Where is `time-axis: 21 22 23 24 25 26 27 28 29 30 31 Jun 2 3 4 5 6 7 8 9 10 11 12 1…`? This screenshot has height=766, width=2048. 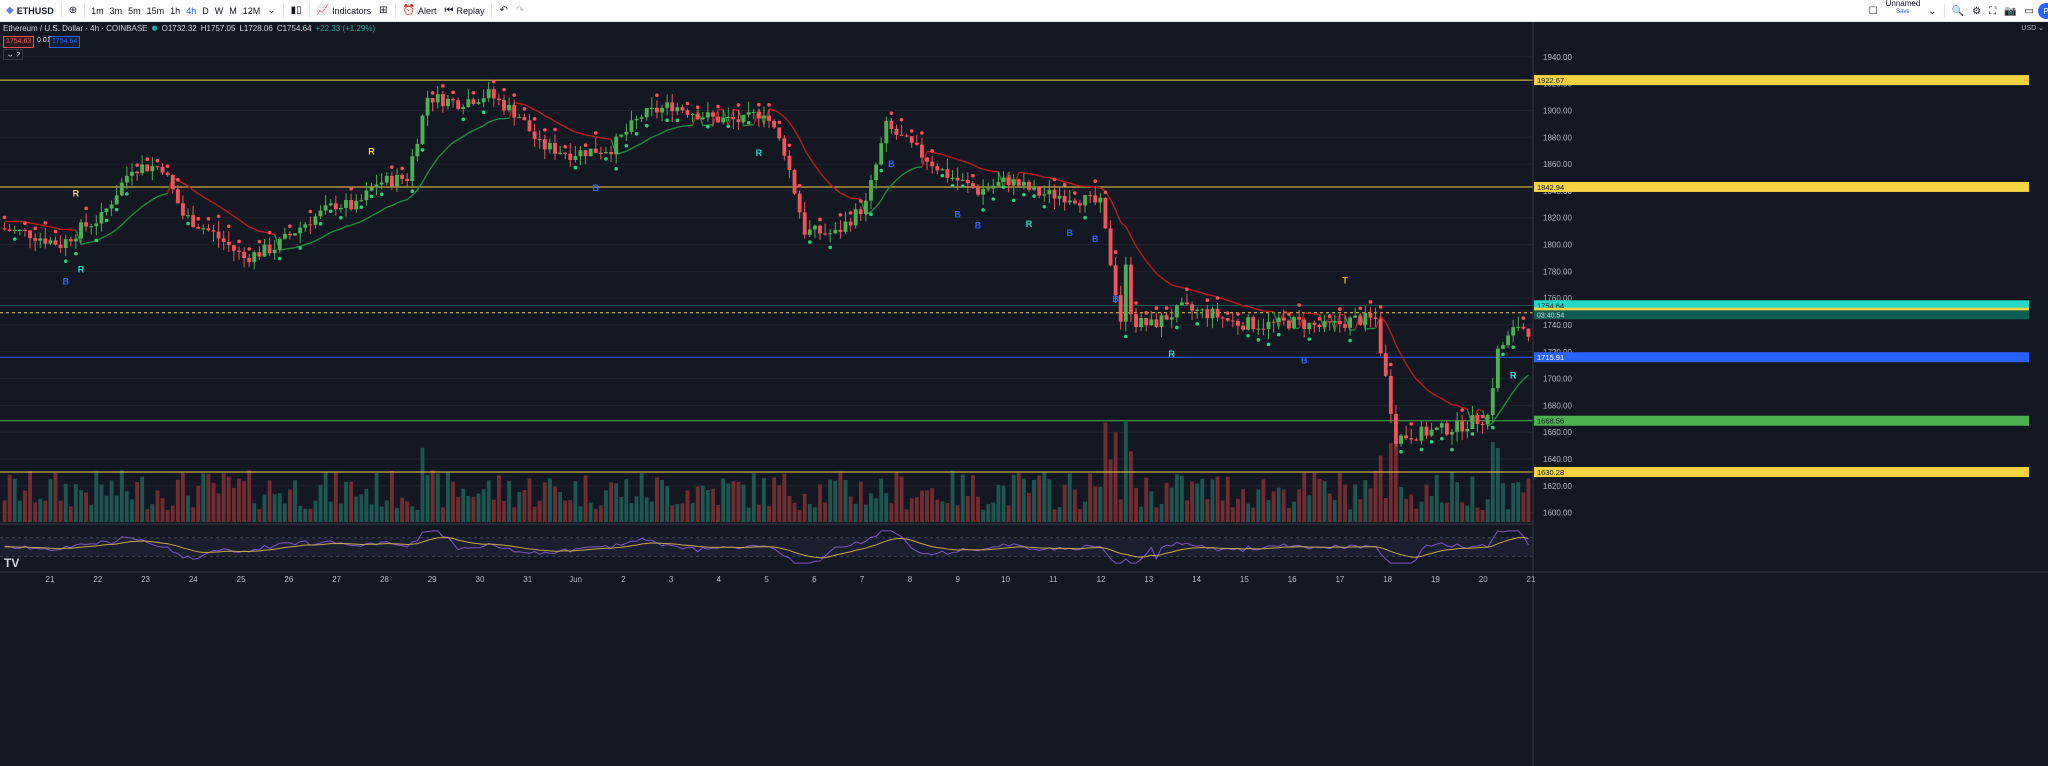
time-axis: 21 22 23 24 25 26 27 28 29 30 31 Jun 2 3 4 5 6 7 8 9 10 11 12 1… is located at coordinates (1024, 577).